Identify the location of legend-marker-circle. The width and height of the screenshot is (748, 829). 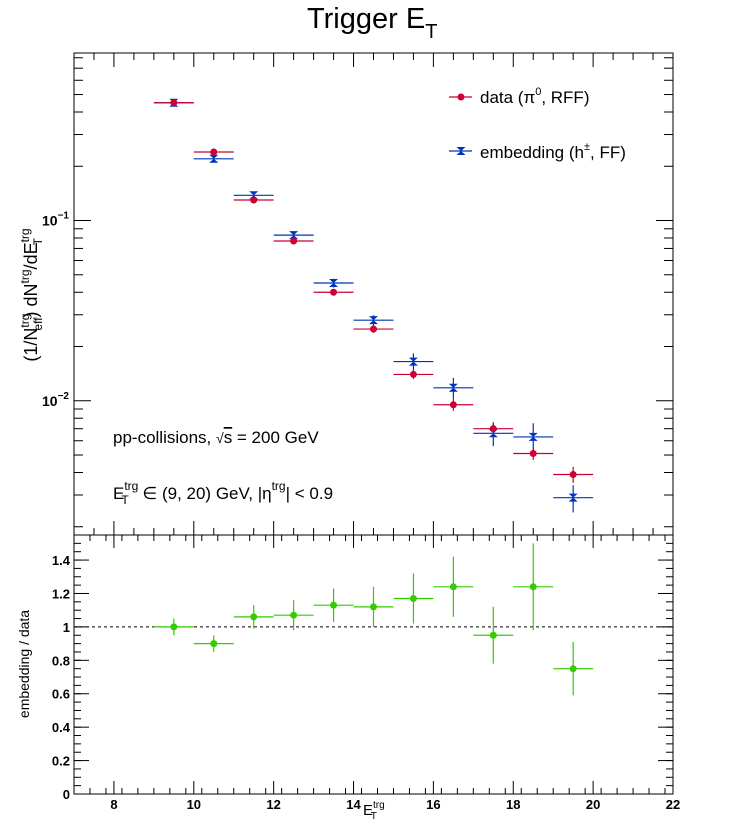
(461, 97).